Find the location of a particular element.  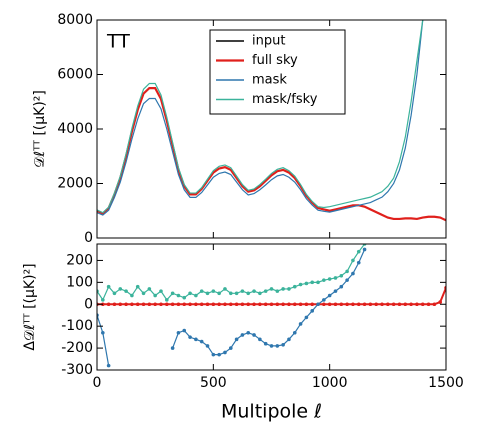

annotation: TT is located at coordinates (118, 42).